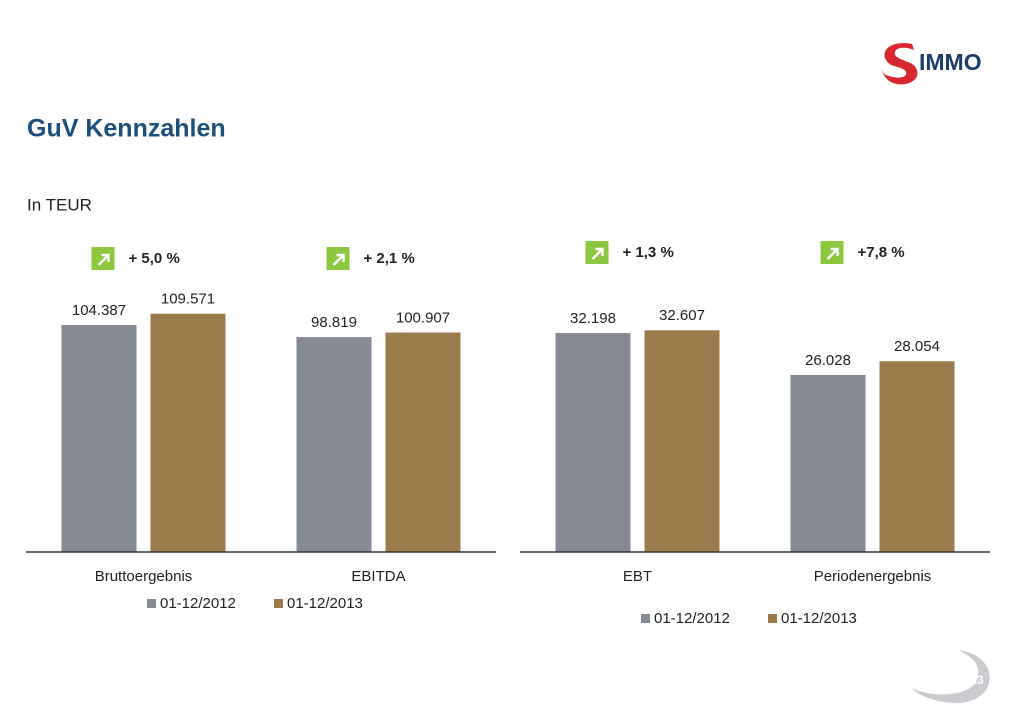 This screenshot has height=724, width=1024. I want to click on change-label: + 5,0 %, so click(154, 258).